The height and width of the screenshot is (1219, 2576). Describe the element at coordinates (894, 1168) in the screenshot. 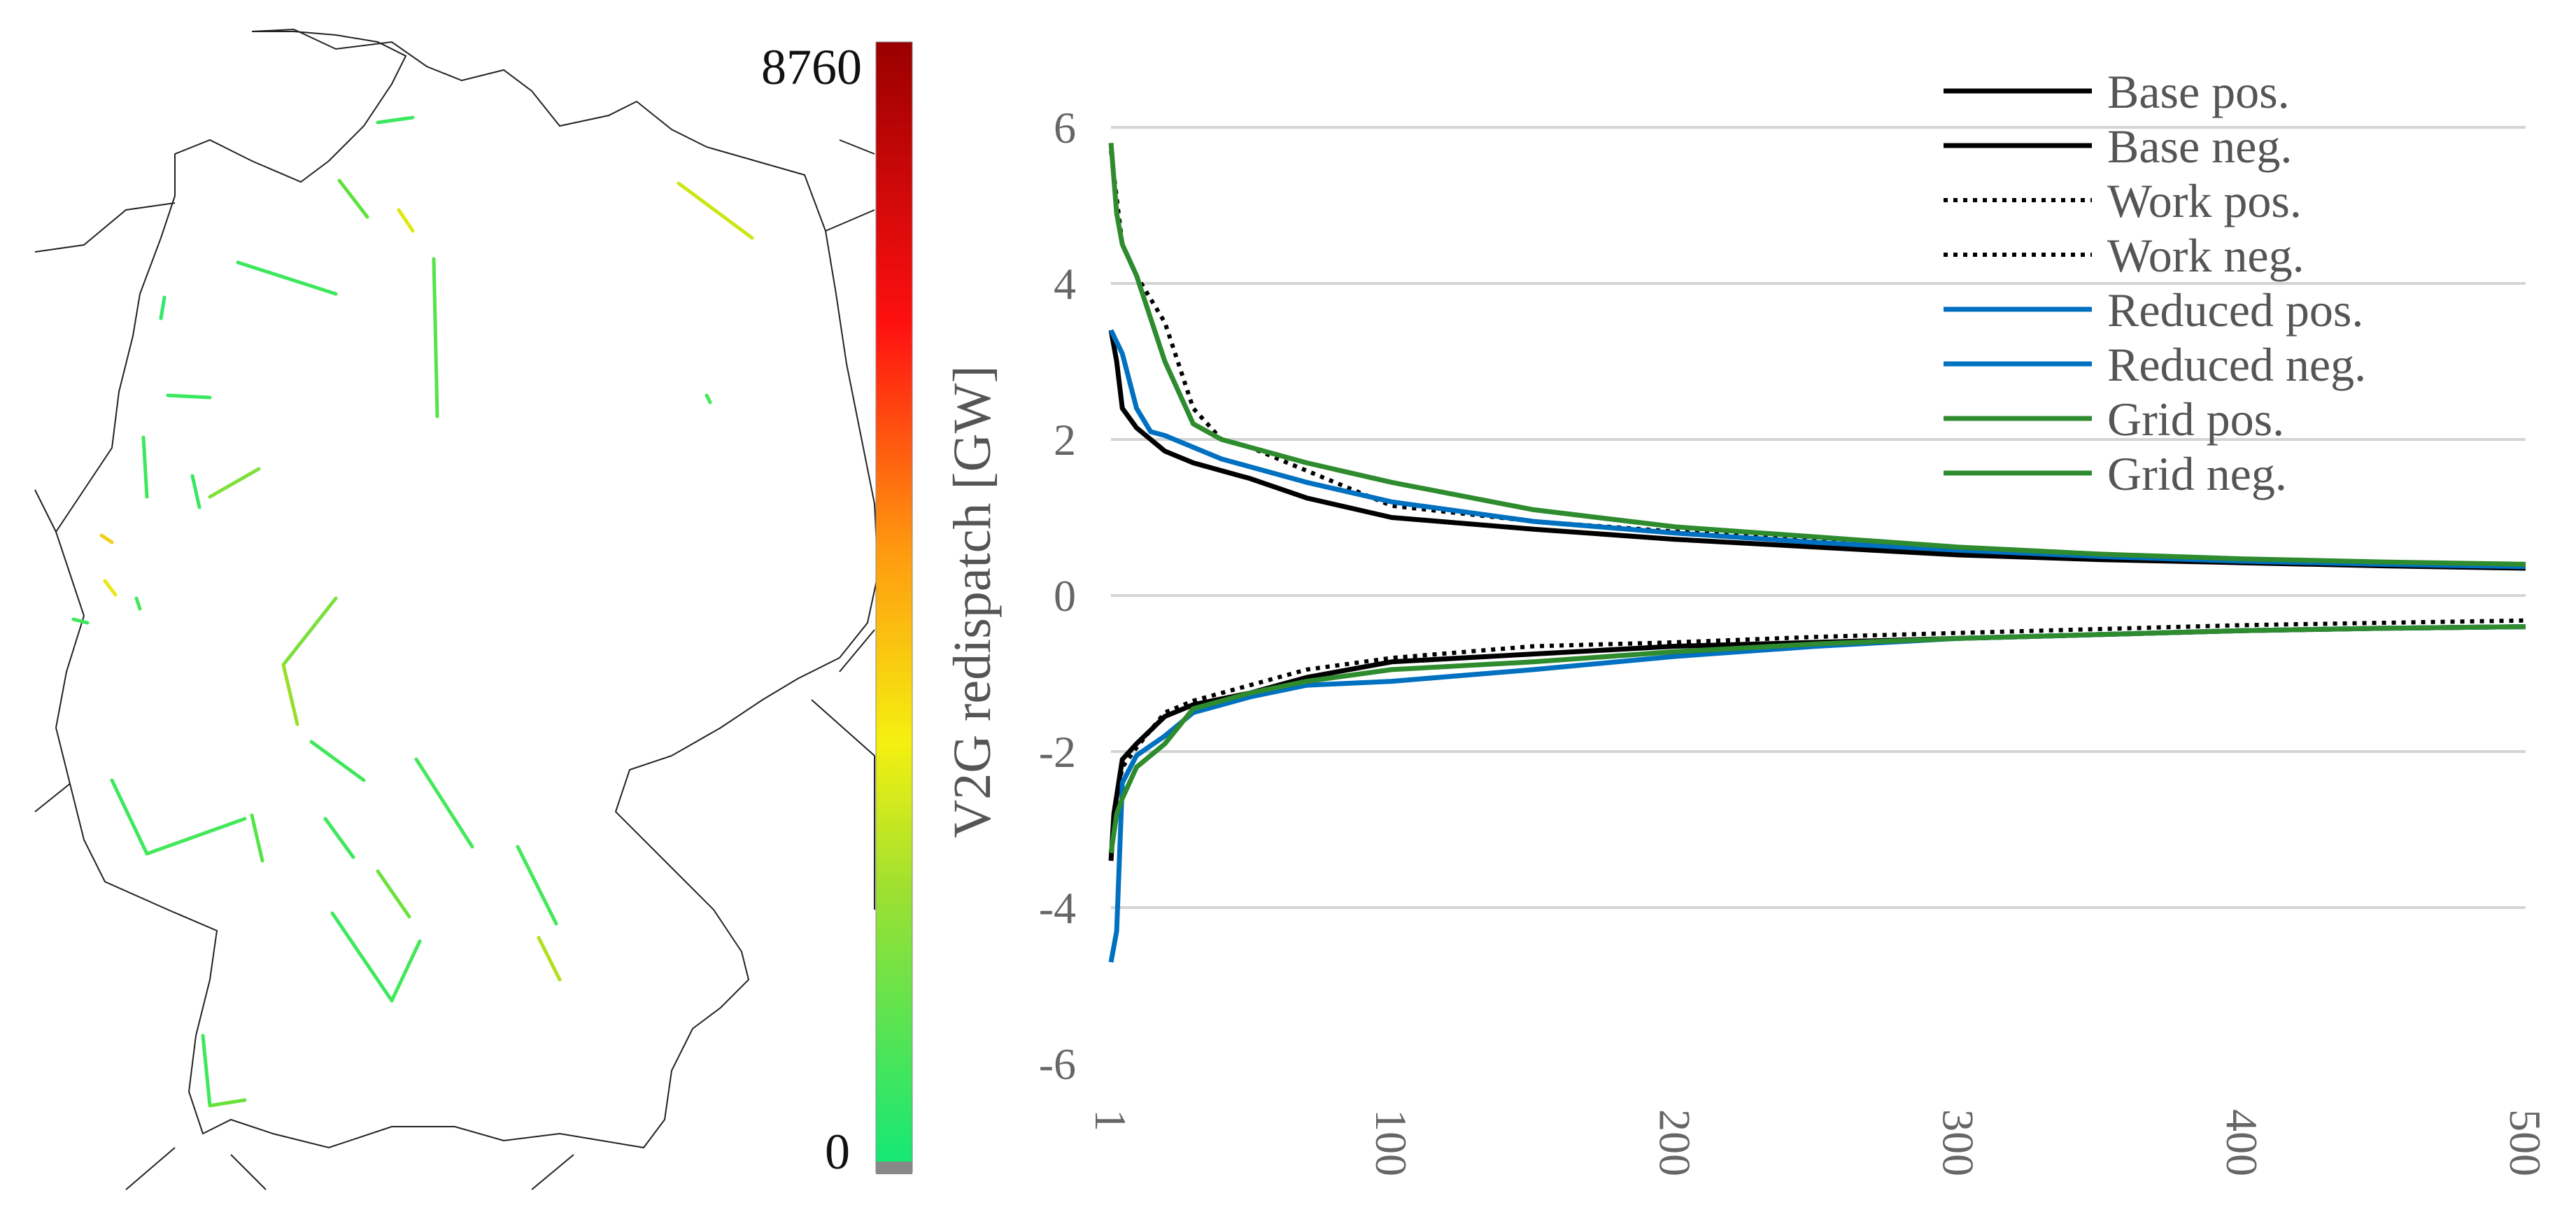

I see `colorbar-base` at that location.